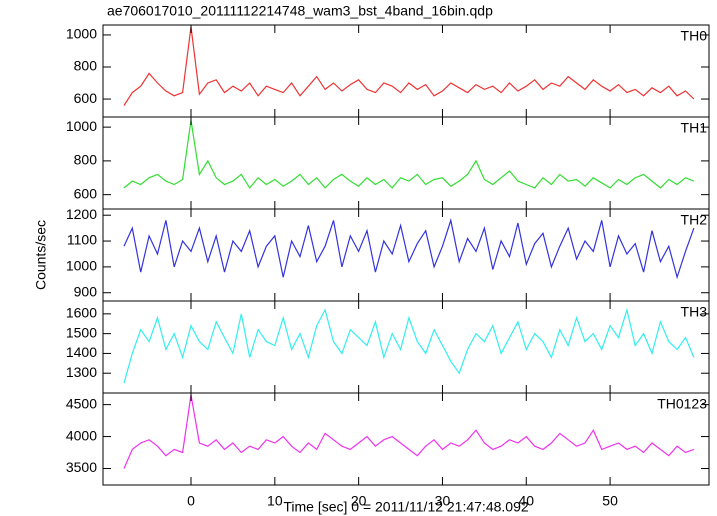 The image size is (717, 516). What do you see at coordinates (82, 240) in the screenshot?
I see `y-tick-label: 1100` at bounding box center [82, 240].